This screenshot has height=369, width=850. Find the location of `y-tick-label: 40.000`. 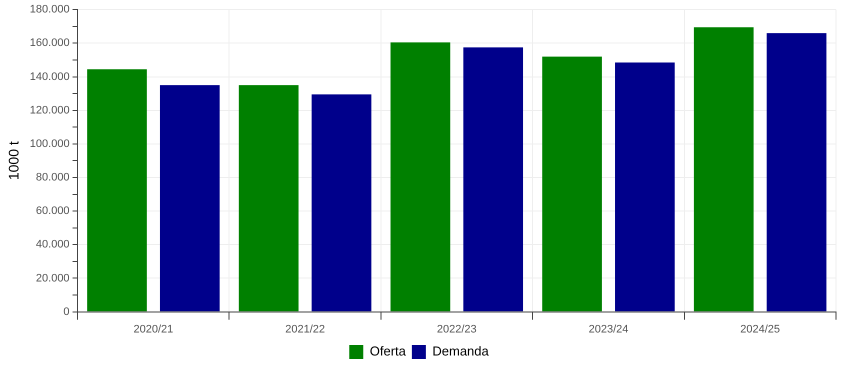

y-tick-label: 40.000 is located at coordinates (53, 244).